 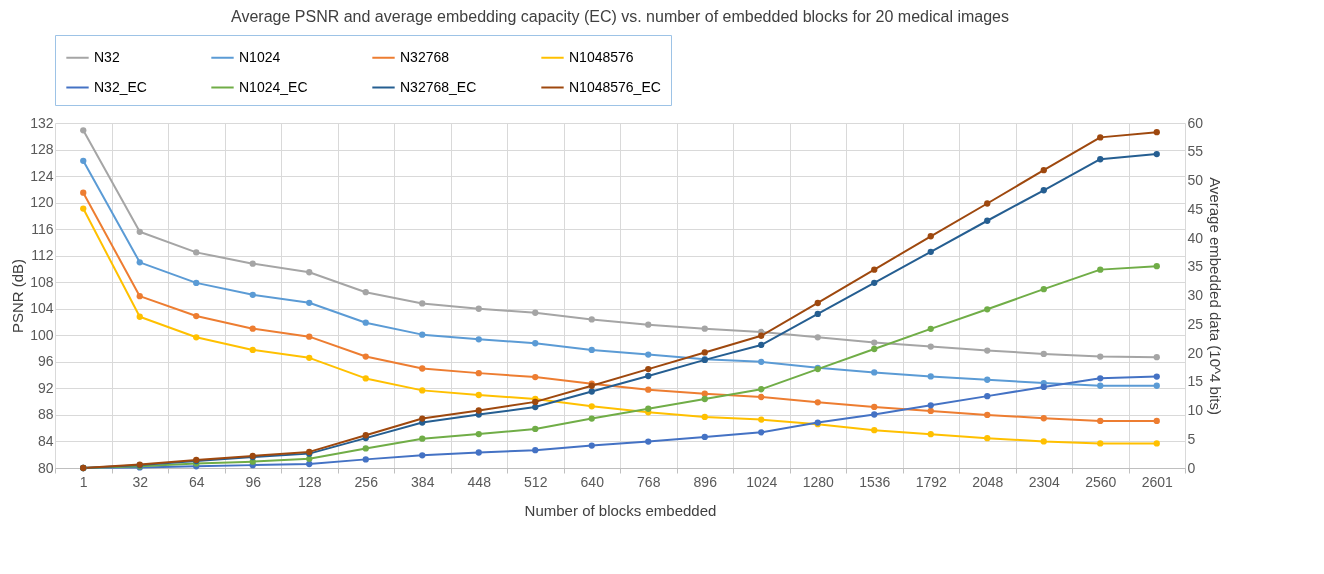 I want to click on y2-tick-label: 25, so click(x=1195, y=323).